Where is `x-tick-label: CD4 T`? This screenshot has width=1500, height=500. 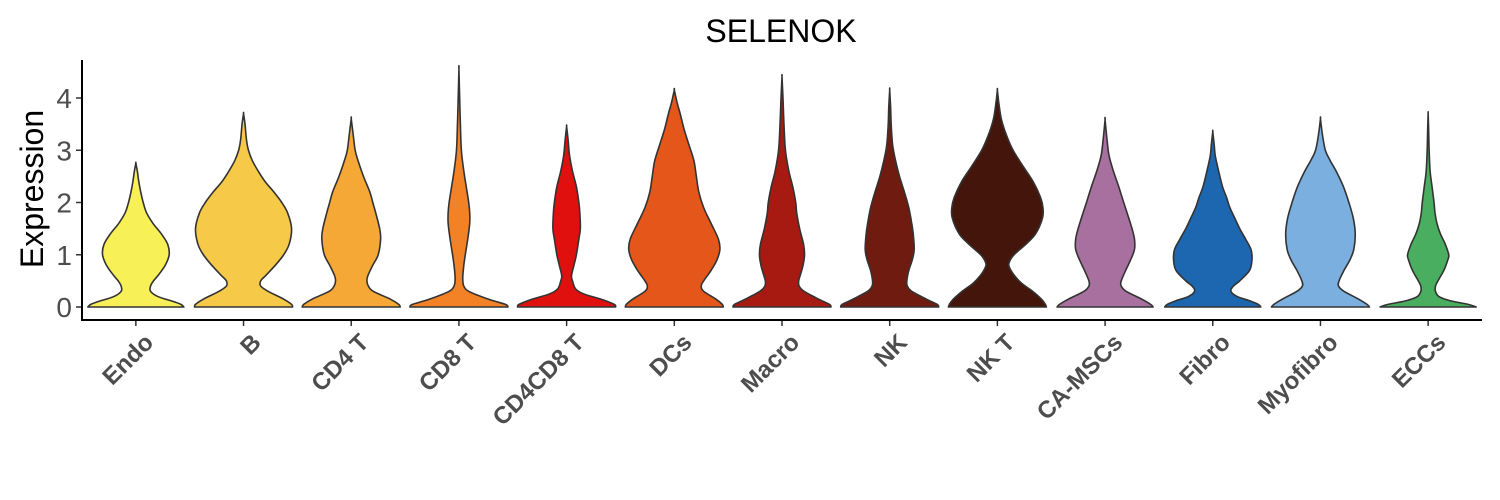 x-tick-label: CD4 T is located at coordinates (340, 363).